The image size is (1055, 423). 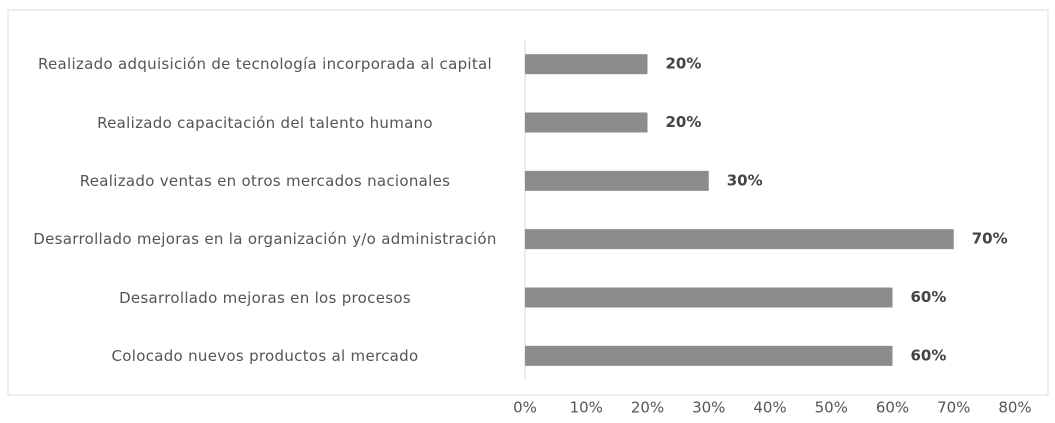 I want to click on x-tick-label: 50%, so click(x=831, y=408).